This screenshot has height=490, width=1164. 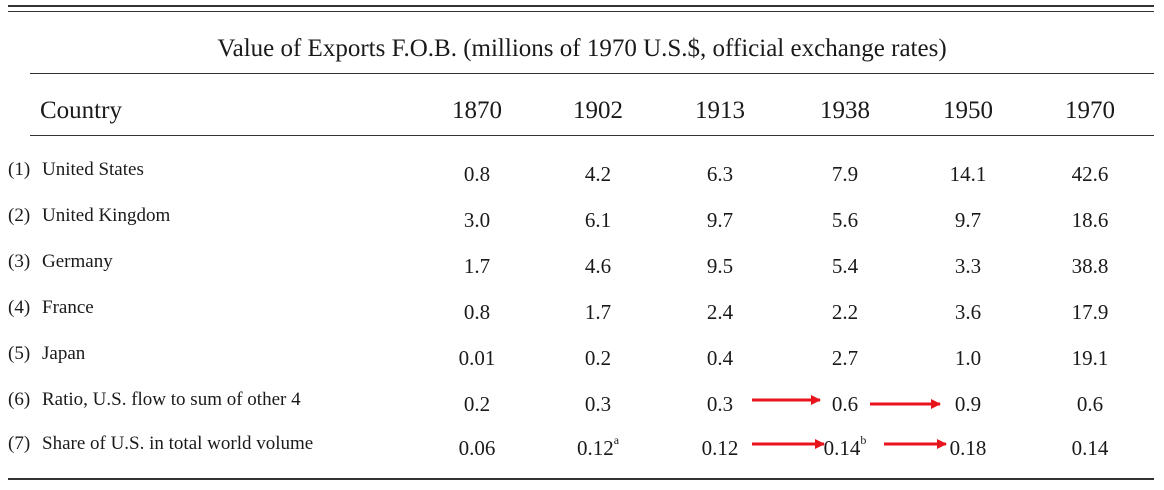 I want to click on cell-1870: 0.01, so click(x=477, y=358).